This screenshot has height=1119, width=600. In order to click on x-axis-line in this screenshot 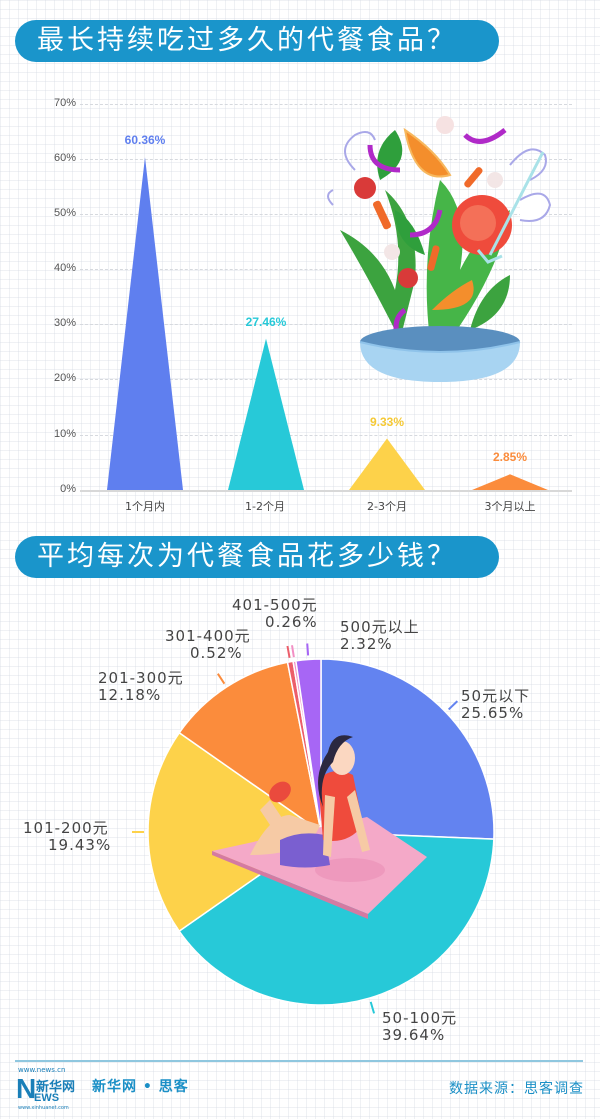, I will do `click(326, 491)`.